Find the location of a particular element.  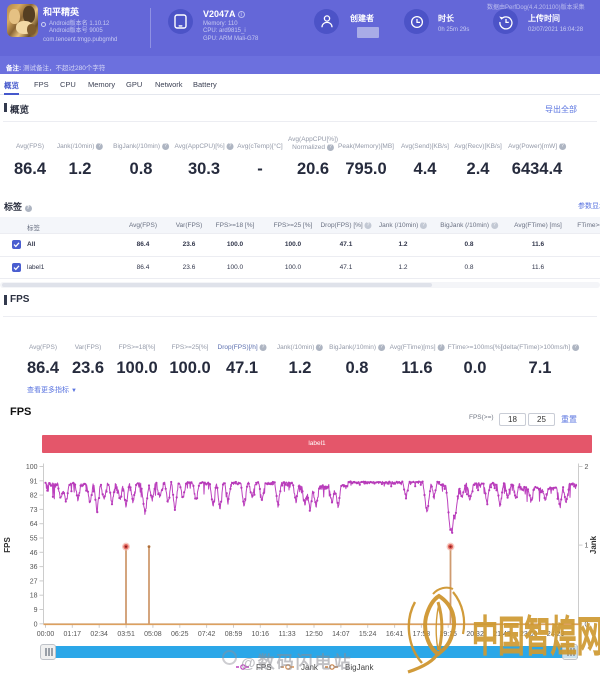

svg-text: 10:16 is located at coordinates (261, 634).